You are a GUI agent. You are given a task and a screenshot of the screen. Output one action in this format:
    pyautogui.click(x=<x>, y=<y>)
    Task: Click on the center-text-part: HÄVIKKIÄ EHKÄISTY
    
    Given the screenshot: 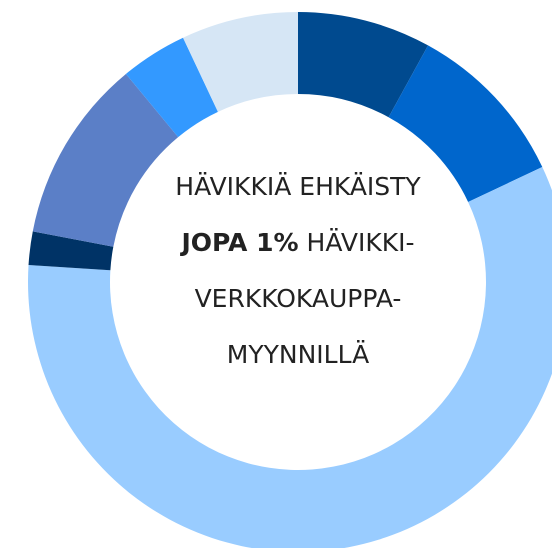 What is the action you would take?
    pyautogui.click(x=298, y=186)
    